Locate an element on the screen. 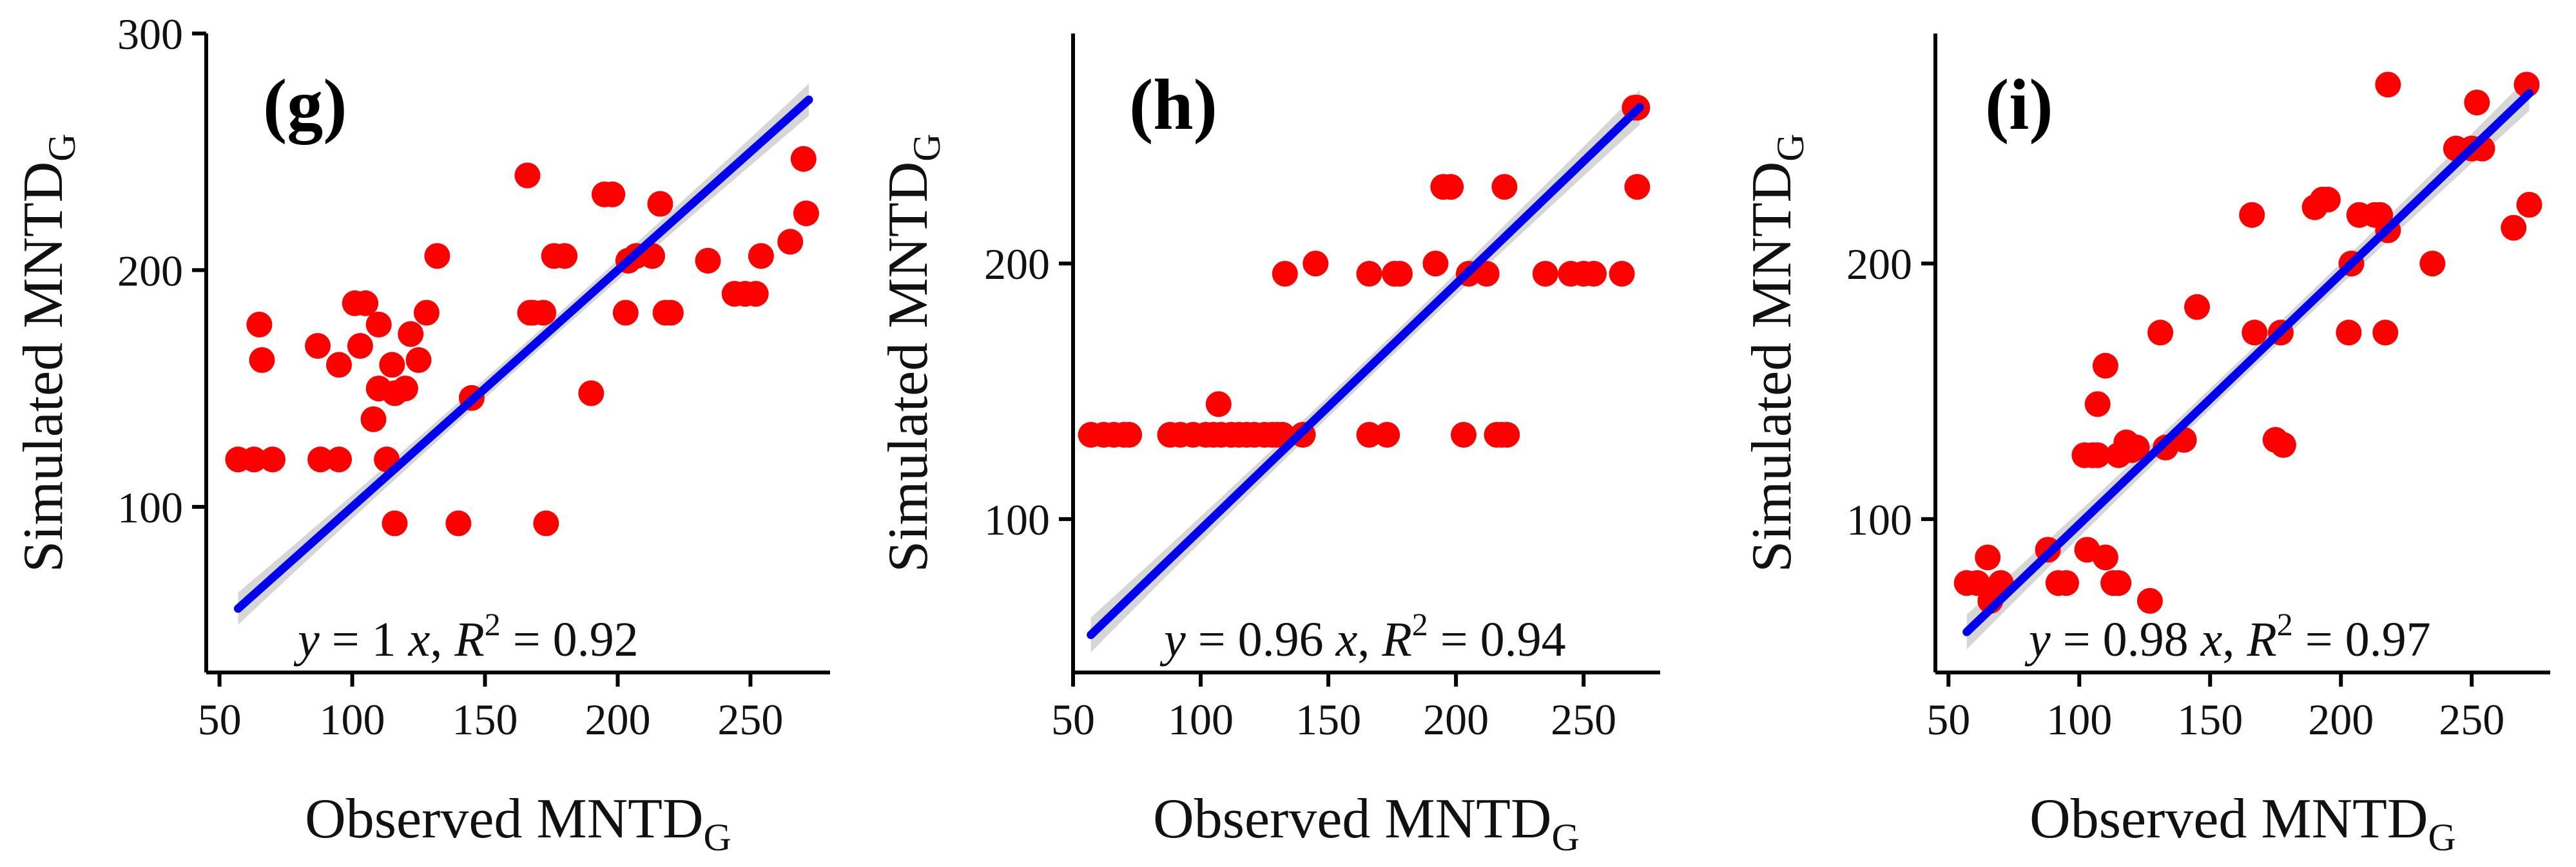 This screenshot has height=867, width=2576. panel-g-x-tick-label: 50 is located at coordinates (220, 719).